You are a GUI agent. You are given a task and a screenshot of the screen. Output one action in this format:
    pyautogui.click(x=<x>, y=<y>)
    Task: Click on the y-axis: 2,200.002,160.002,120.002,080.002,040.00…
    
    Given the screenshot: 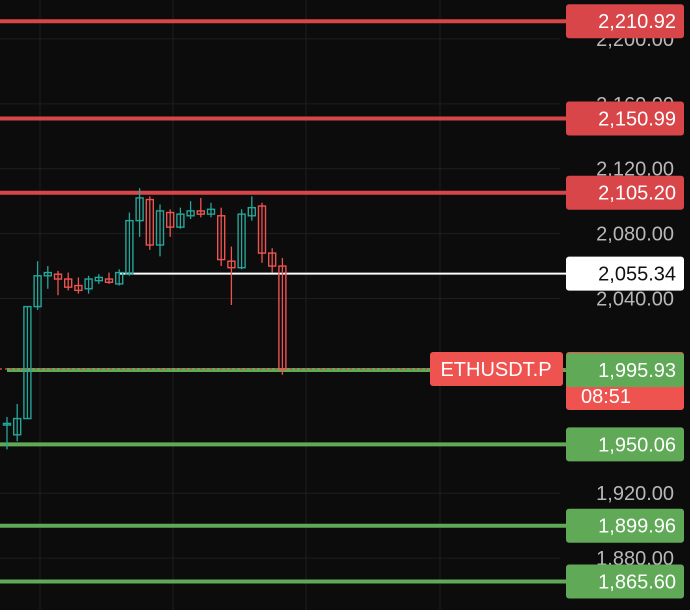 What is the action you would take?
    pyautogui.click(x=635, y=299)
    